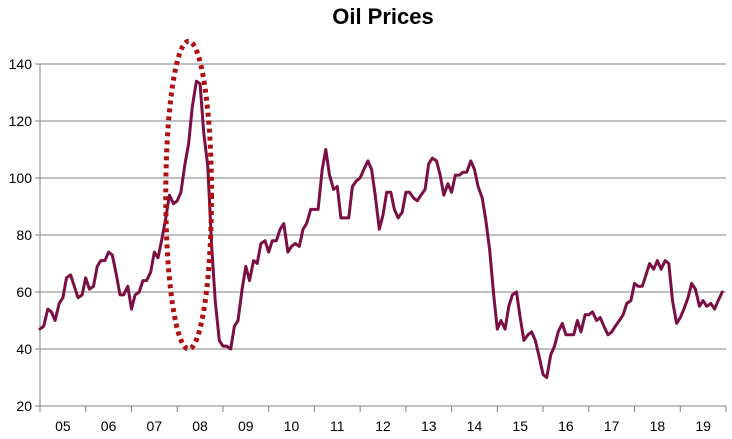 Image resolution: width=732 pixels, height=439 pixels. I want to click on x-tick-label: 15, so click(520, 426).